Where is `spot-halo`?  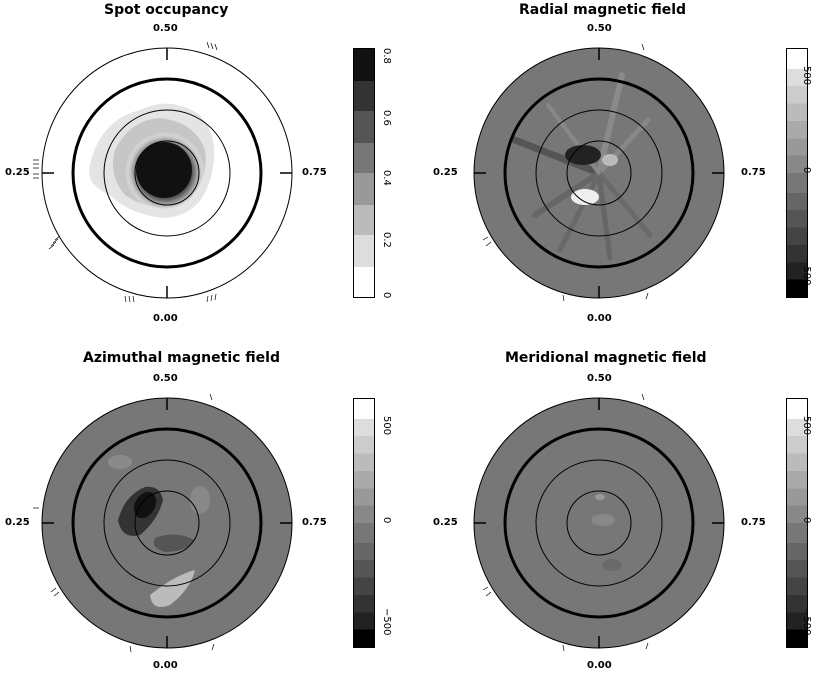 spot-halo is located at coordinates (152, 160).